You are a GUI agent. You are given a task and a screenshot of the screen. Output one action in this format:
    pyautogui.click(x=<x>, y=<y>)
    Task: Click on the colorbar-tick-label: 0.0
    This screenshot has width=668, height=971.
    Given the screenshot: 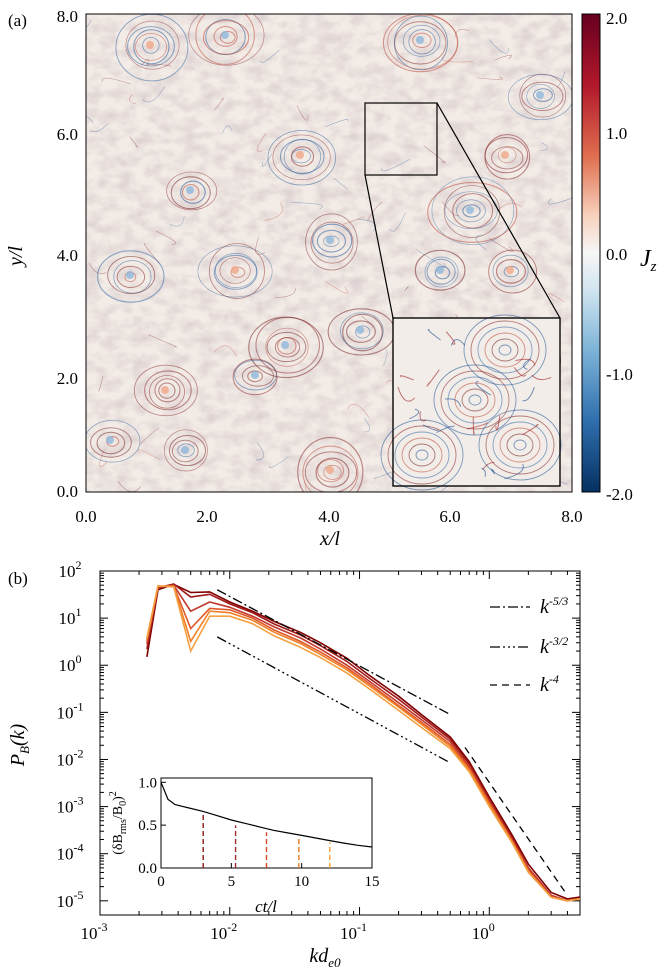 What is the action you would take?
    pyautogui.click(x=616, y=254)
    